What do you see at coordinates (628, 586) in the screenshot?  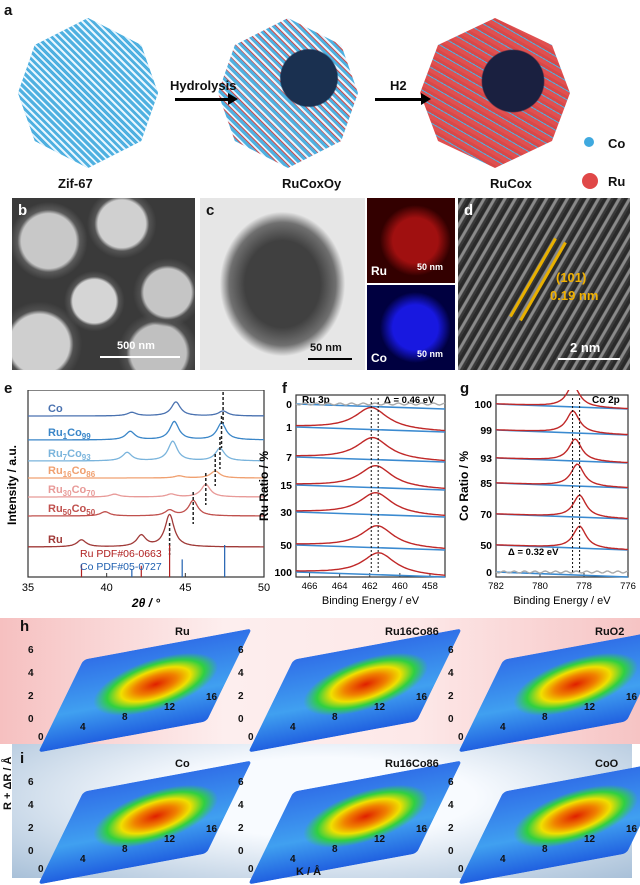 I see `x-tick-label: 776` at bounding box center [628, 586].